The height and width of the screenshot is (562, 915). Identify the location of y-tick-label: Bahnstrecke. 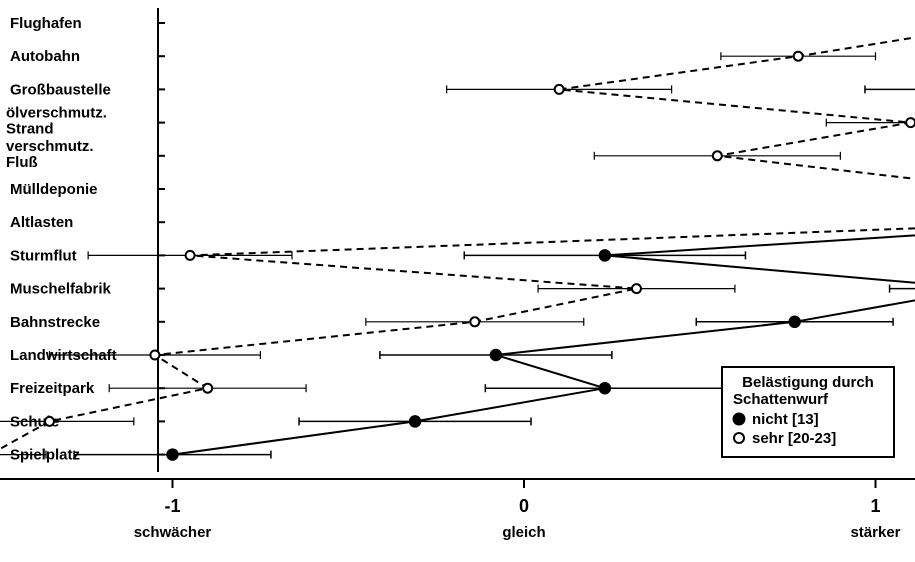
(55, 322).